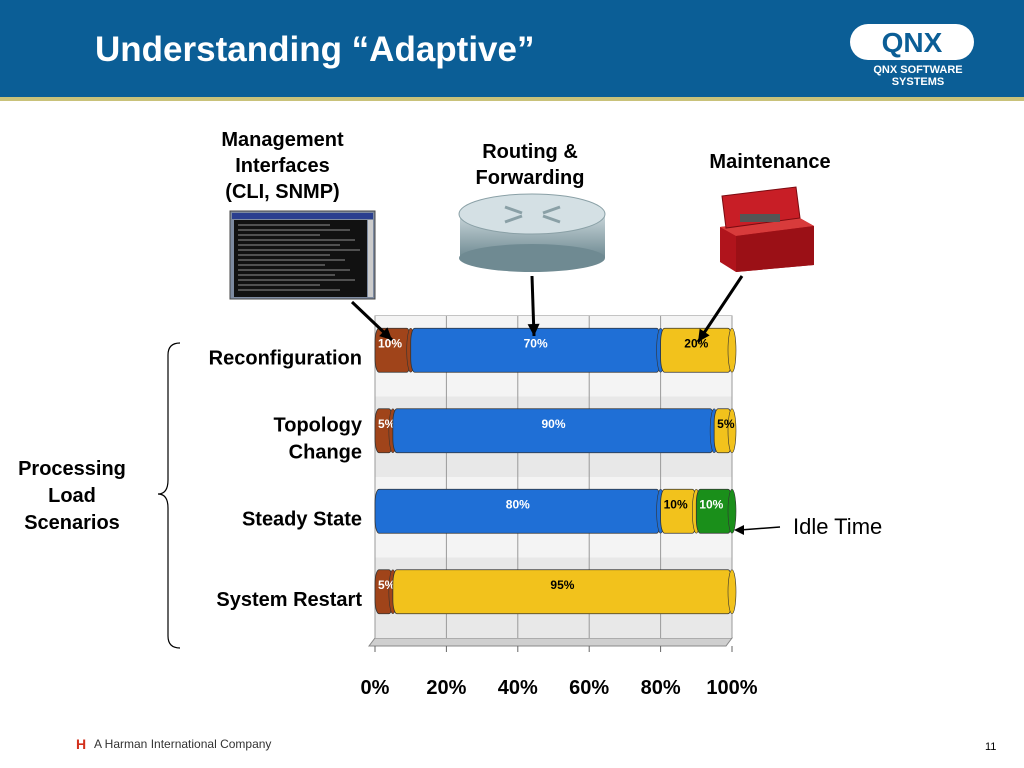  Describe the element at coordinates (169, 495) in the screenshot. I see `scenario-brace` at that location.